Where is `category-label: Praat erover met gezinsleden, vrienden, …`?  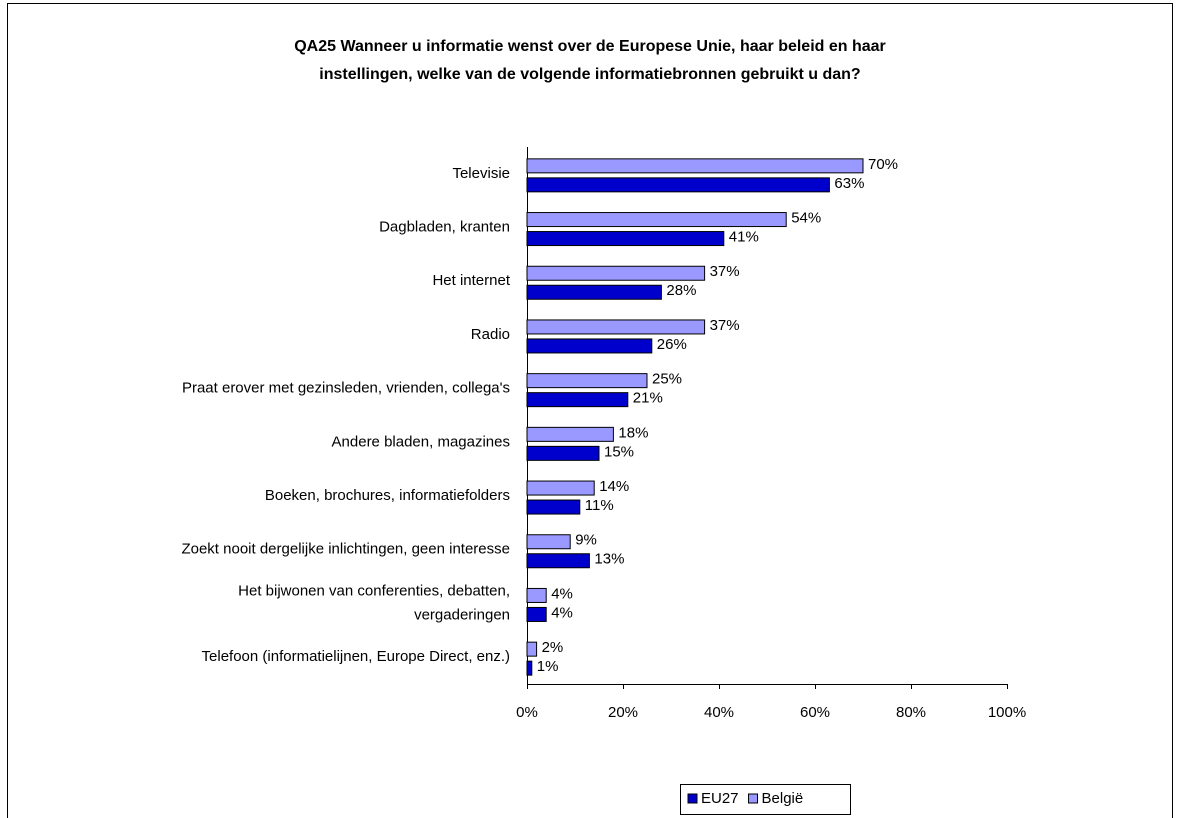
category-label: Praat erover met gezinsleden, vrienden, … is located at coordinates (346, 388).